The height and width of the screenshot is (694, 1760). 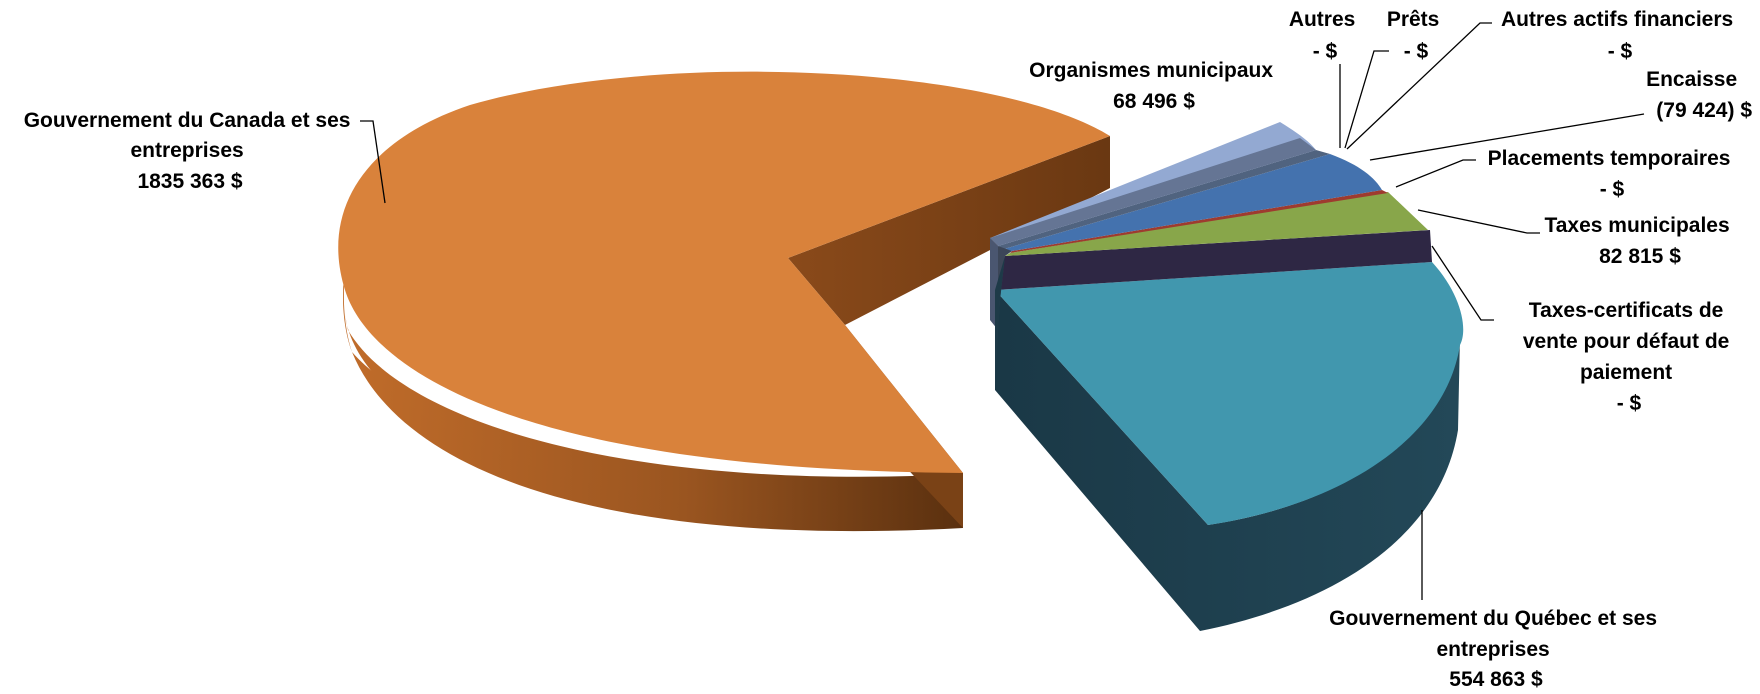 I want to click on label-aaf: Autres actifs financiers - $, so click(x=1620, y=35).